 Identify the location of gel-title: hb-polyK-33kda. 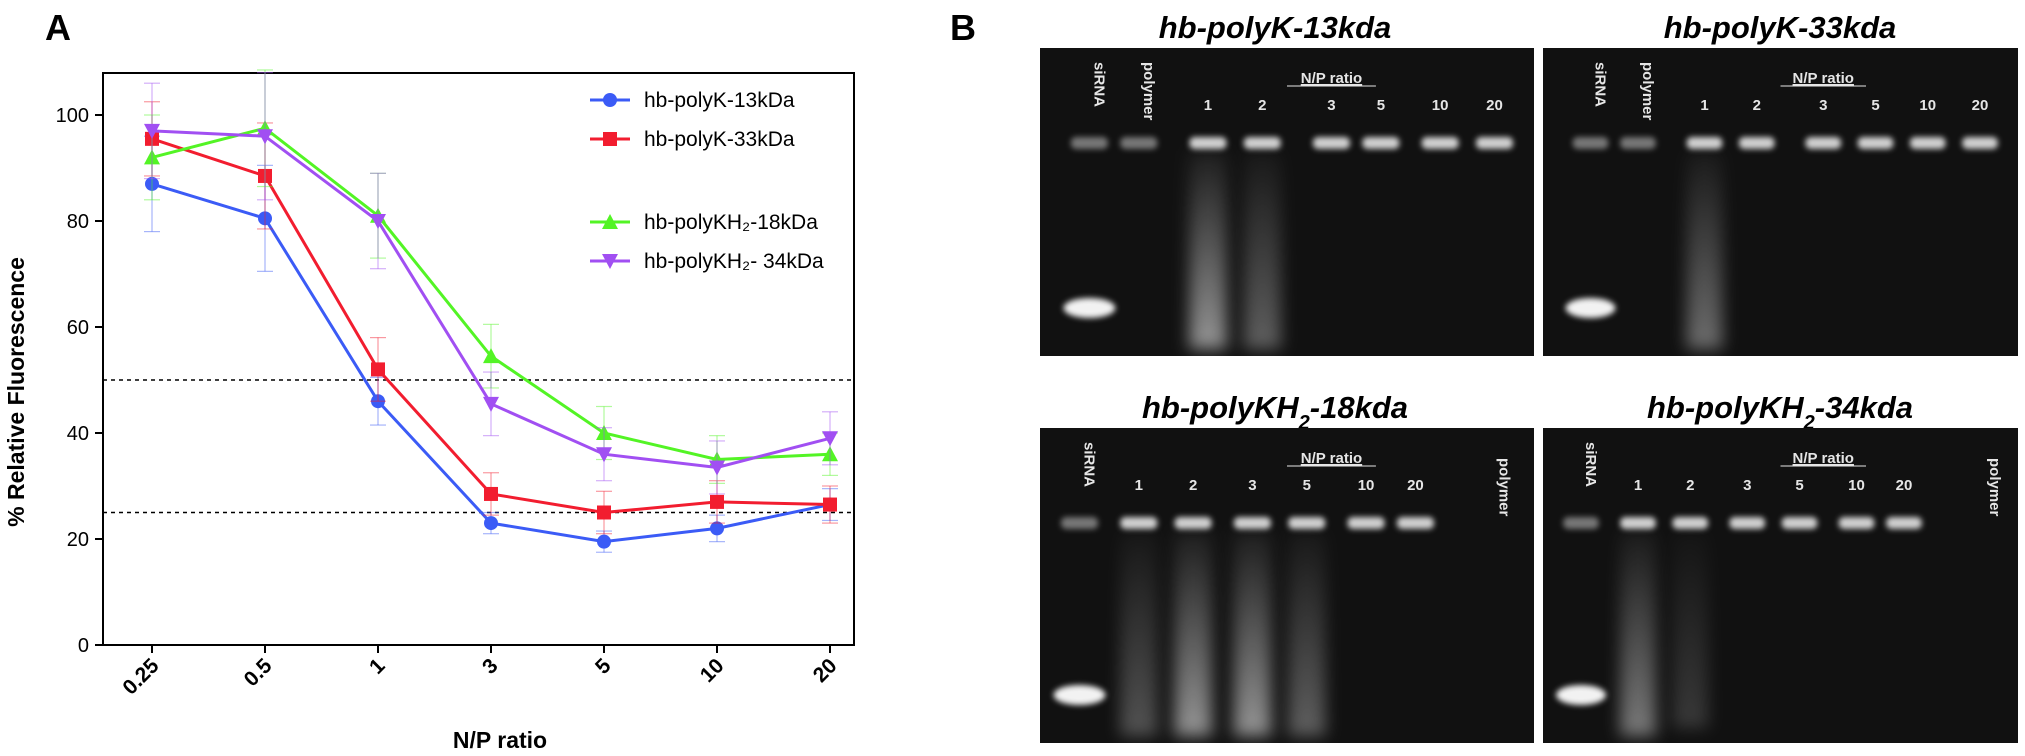
(1780, 27).